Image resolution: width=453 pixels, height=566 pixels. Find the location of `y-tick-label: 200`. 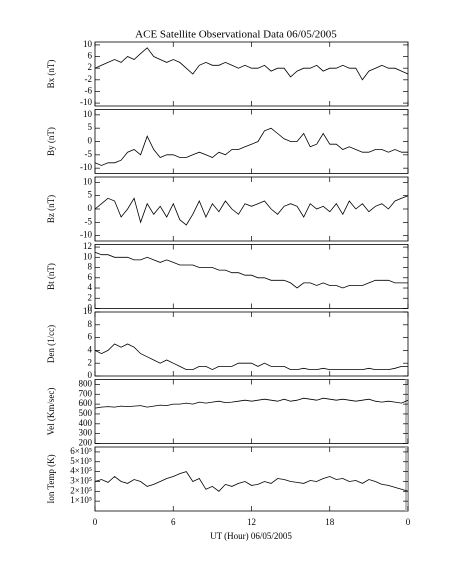

y-tick-label: 200 is located at coordinates (86, 443).